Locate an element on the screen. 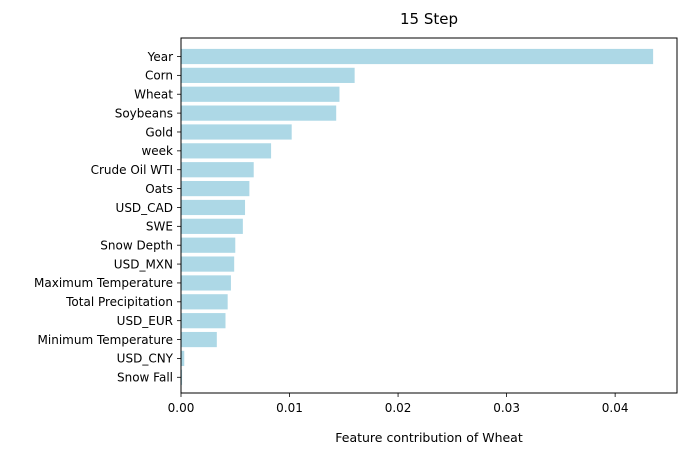 The image size is (686, 455). y-tick-label: Maximum Temperature is located at coordinates (103, 283).